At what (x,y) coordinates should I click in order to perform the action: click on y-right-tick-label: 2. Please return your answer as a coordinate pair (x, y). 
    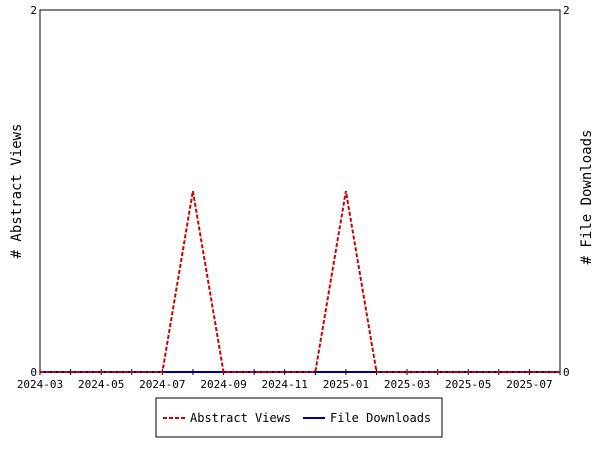
    Looking at the image, I should click on (566, 10).